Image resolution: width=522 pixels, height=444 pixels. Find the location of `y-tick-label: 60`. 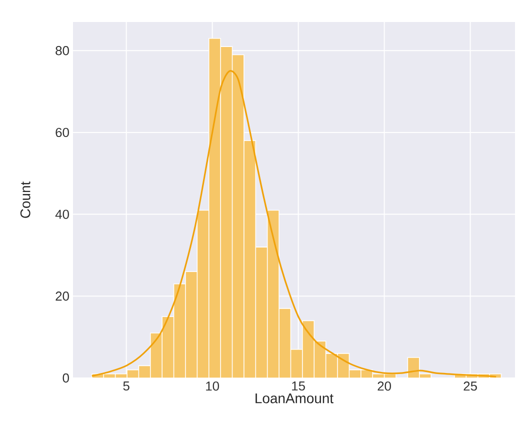

y-tick-label: 60 is located at coordinates (62, 133).